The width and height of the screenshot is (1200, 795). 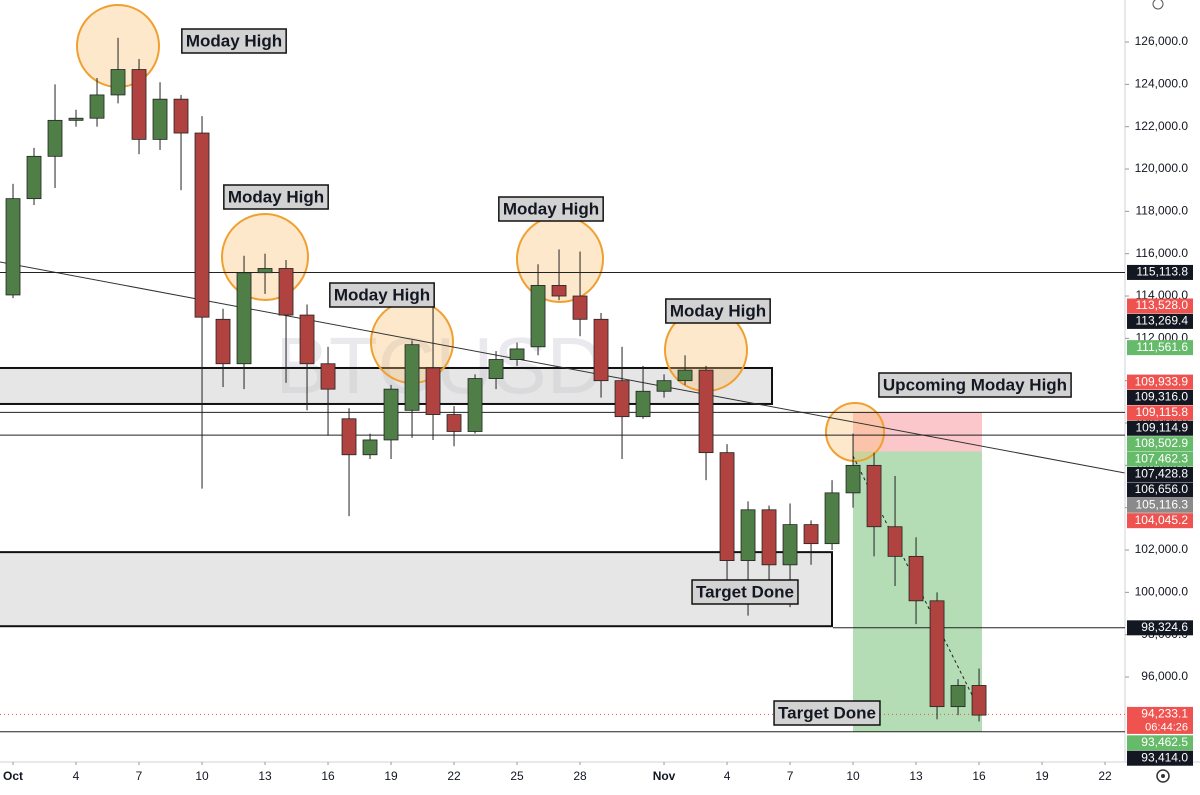 I want to click on y-tick-label: 100,000.0, so click(x=1162, y=592).